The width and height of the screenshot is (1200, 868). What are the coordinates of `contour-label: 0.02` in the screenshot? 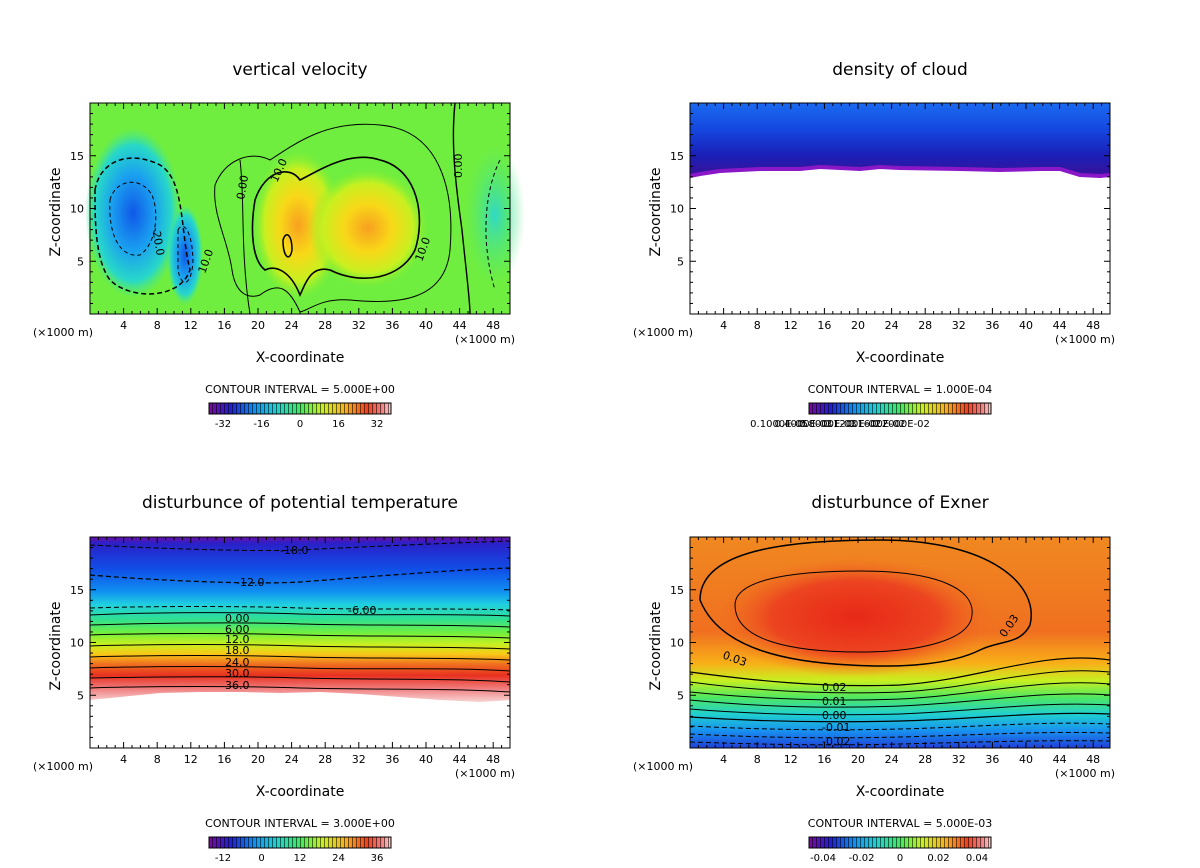 It's located at (834, 687).